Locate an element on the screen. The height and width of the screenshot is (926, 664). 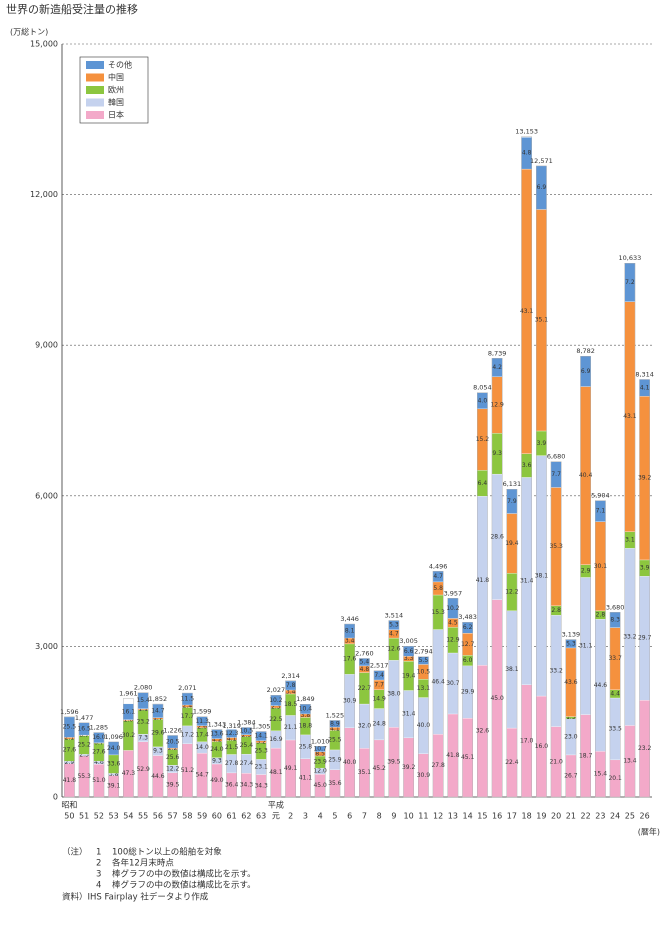
total-label: 3,446 is located at coordinates (349, 619).